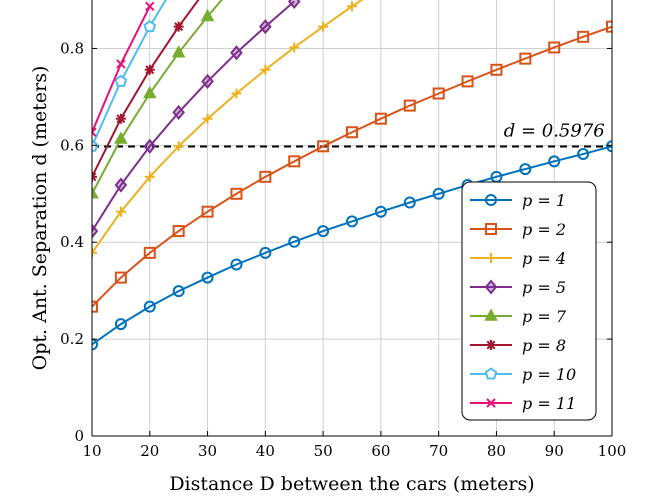 The image size is (650, 504). I want to click on legend-item: p = 5, so click(518, 287).